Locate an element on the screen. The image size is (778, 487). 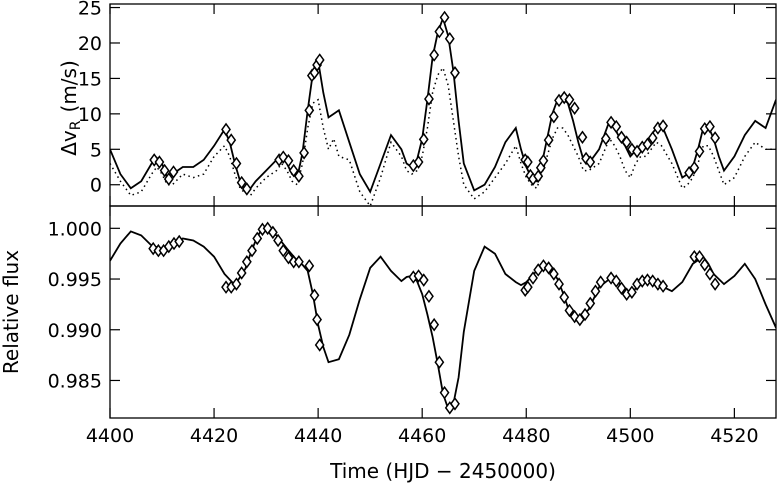
x-tick-label: 4460 is located at coordinates (422, 436).